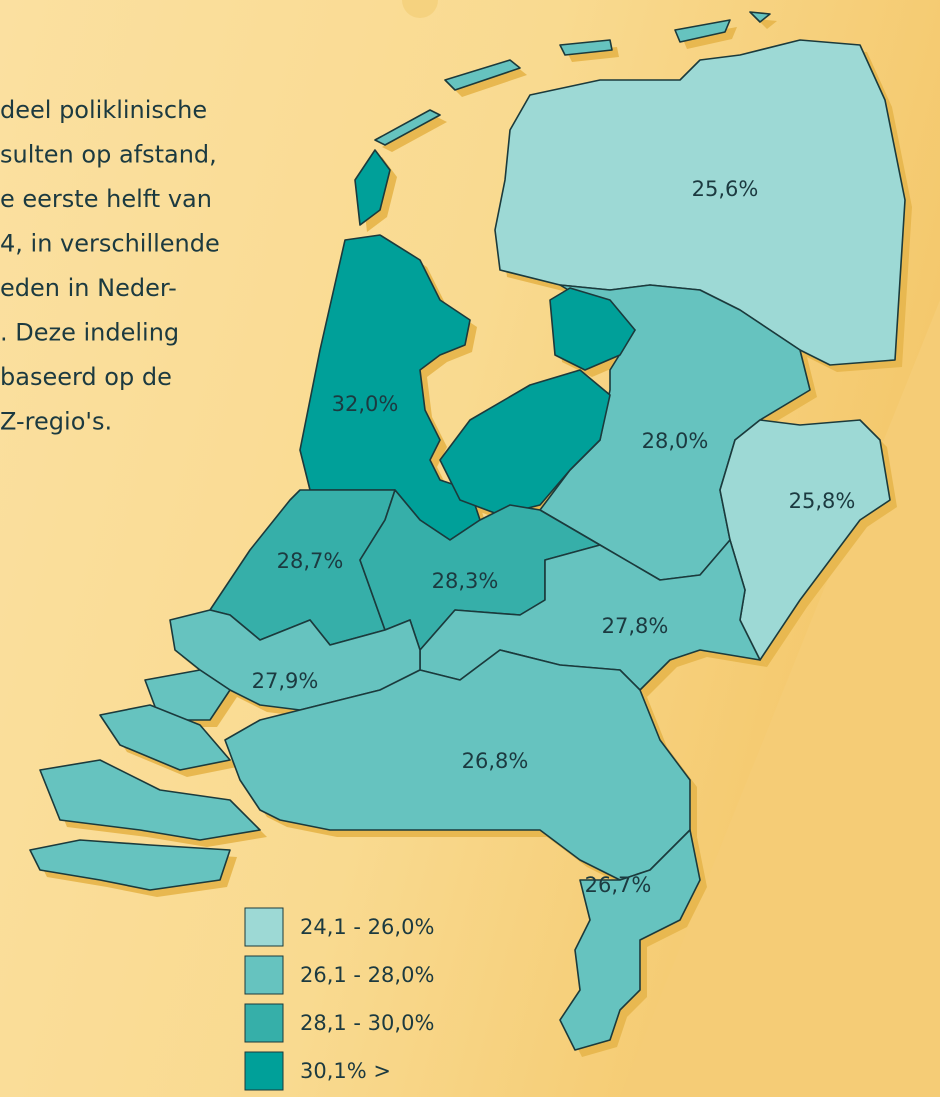 This screenshot has height=1097, width=940. I want to click on intro-line: e eerste helft van, so click(106, 199).